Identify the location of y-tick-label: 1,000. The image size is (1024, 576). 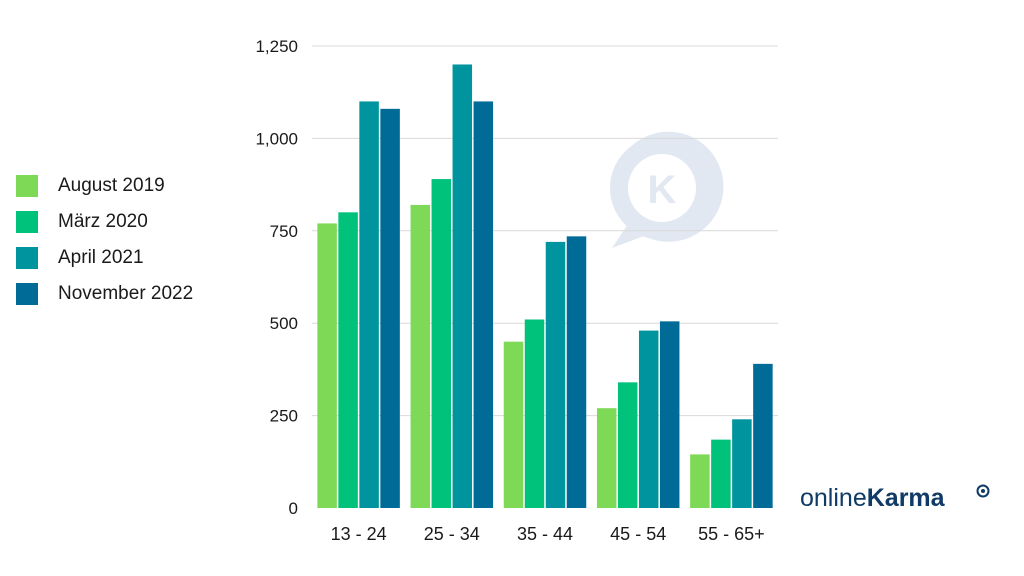
(276, 138).